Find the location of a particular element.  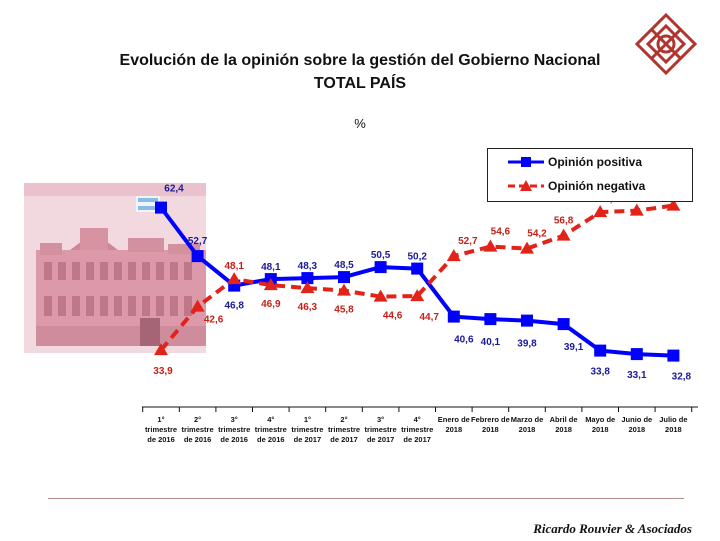

legend-negative-swatch-icon is located at coordinates (526, 185).